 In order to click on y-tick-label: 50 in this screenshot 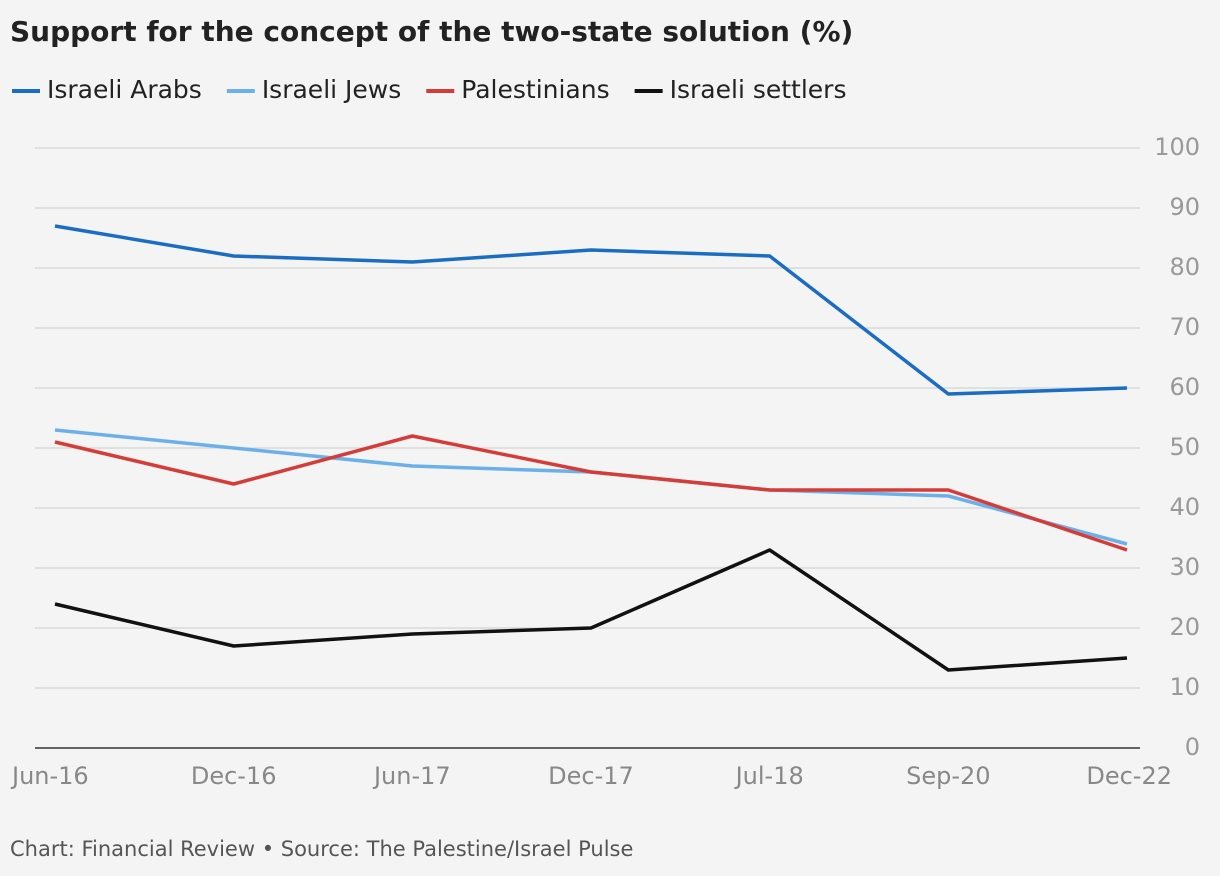, I will do `click(1184, 447)`.